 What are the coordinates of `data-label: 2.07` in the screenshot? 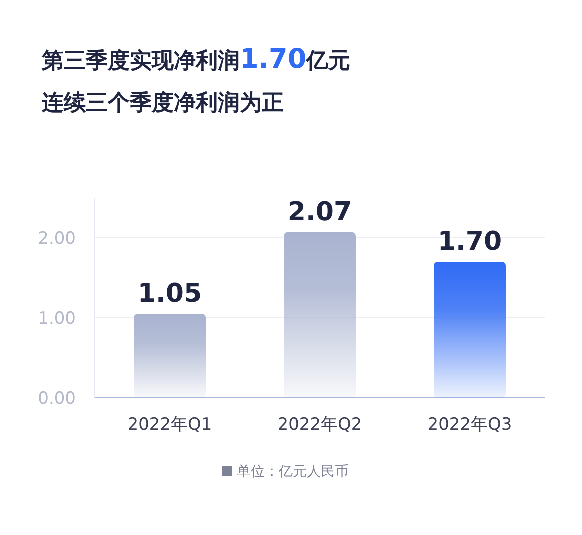 It's located at (320, 212).